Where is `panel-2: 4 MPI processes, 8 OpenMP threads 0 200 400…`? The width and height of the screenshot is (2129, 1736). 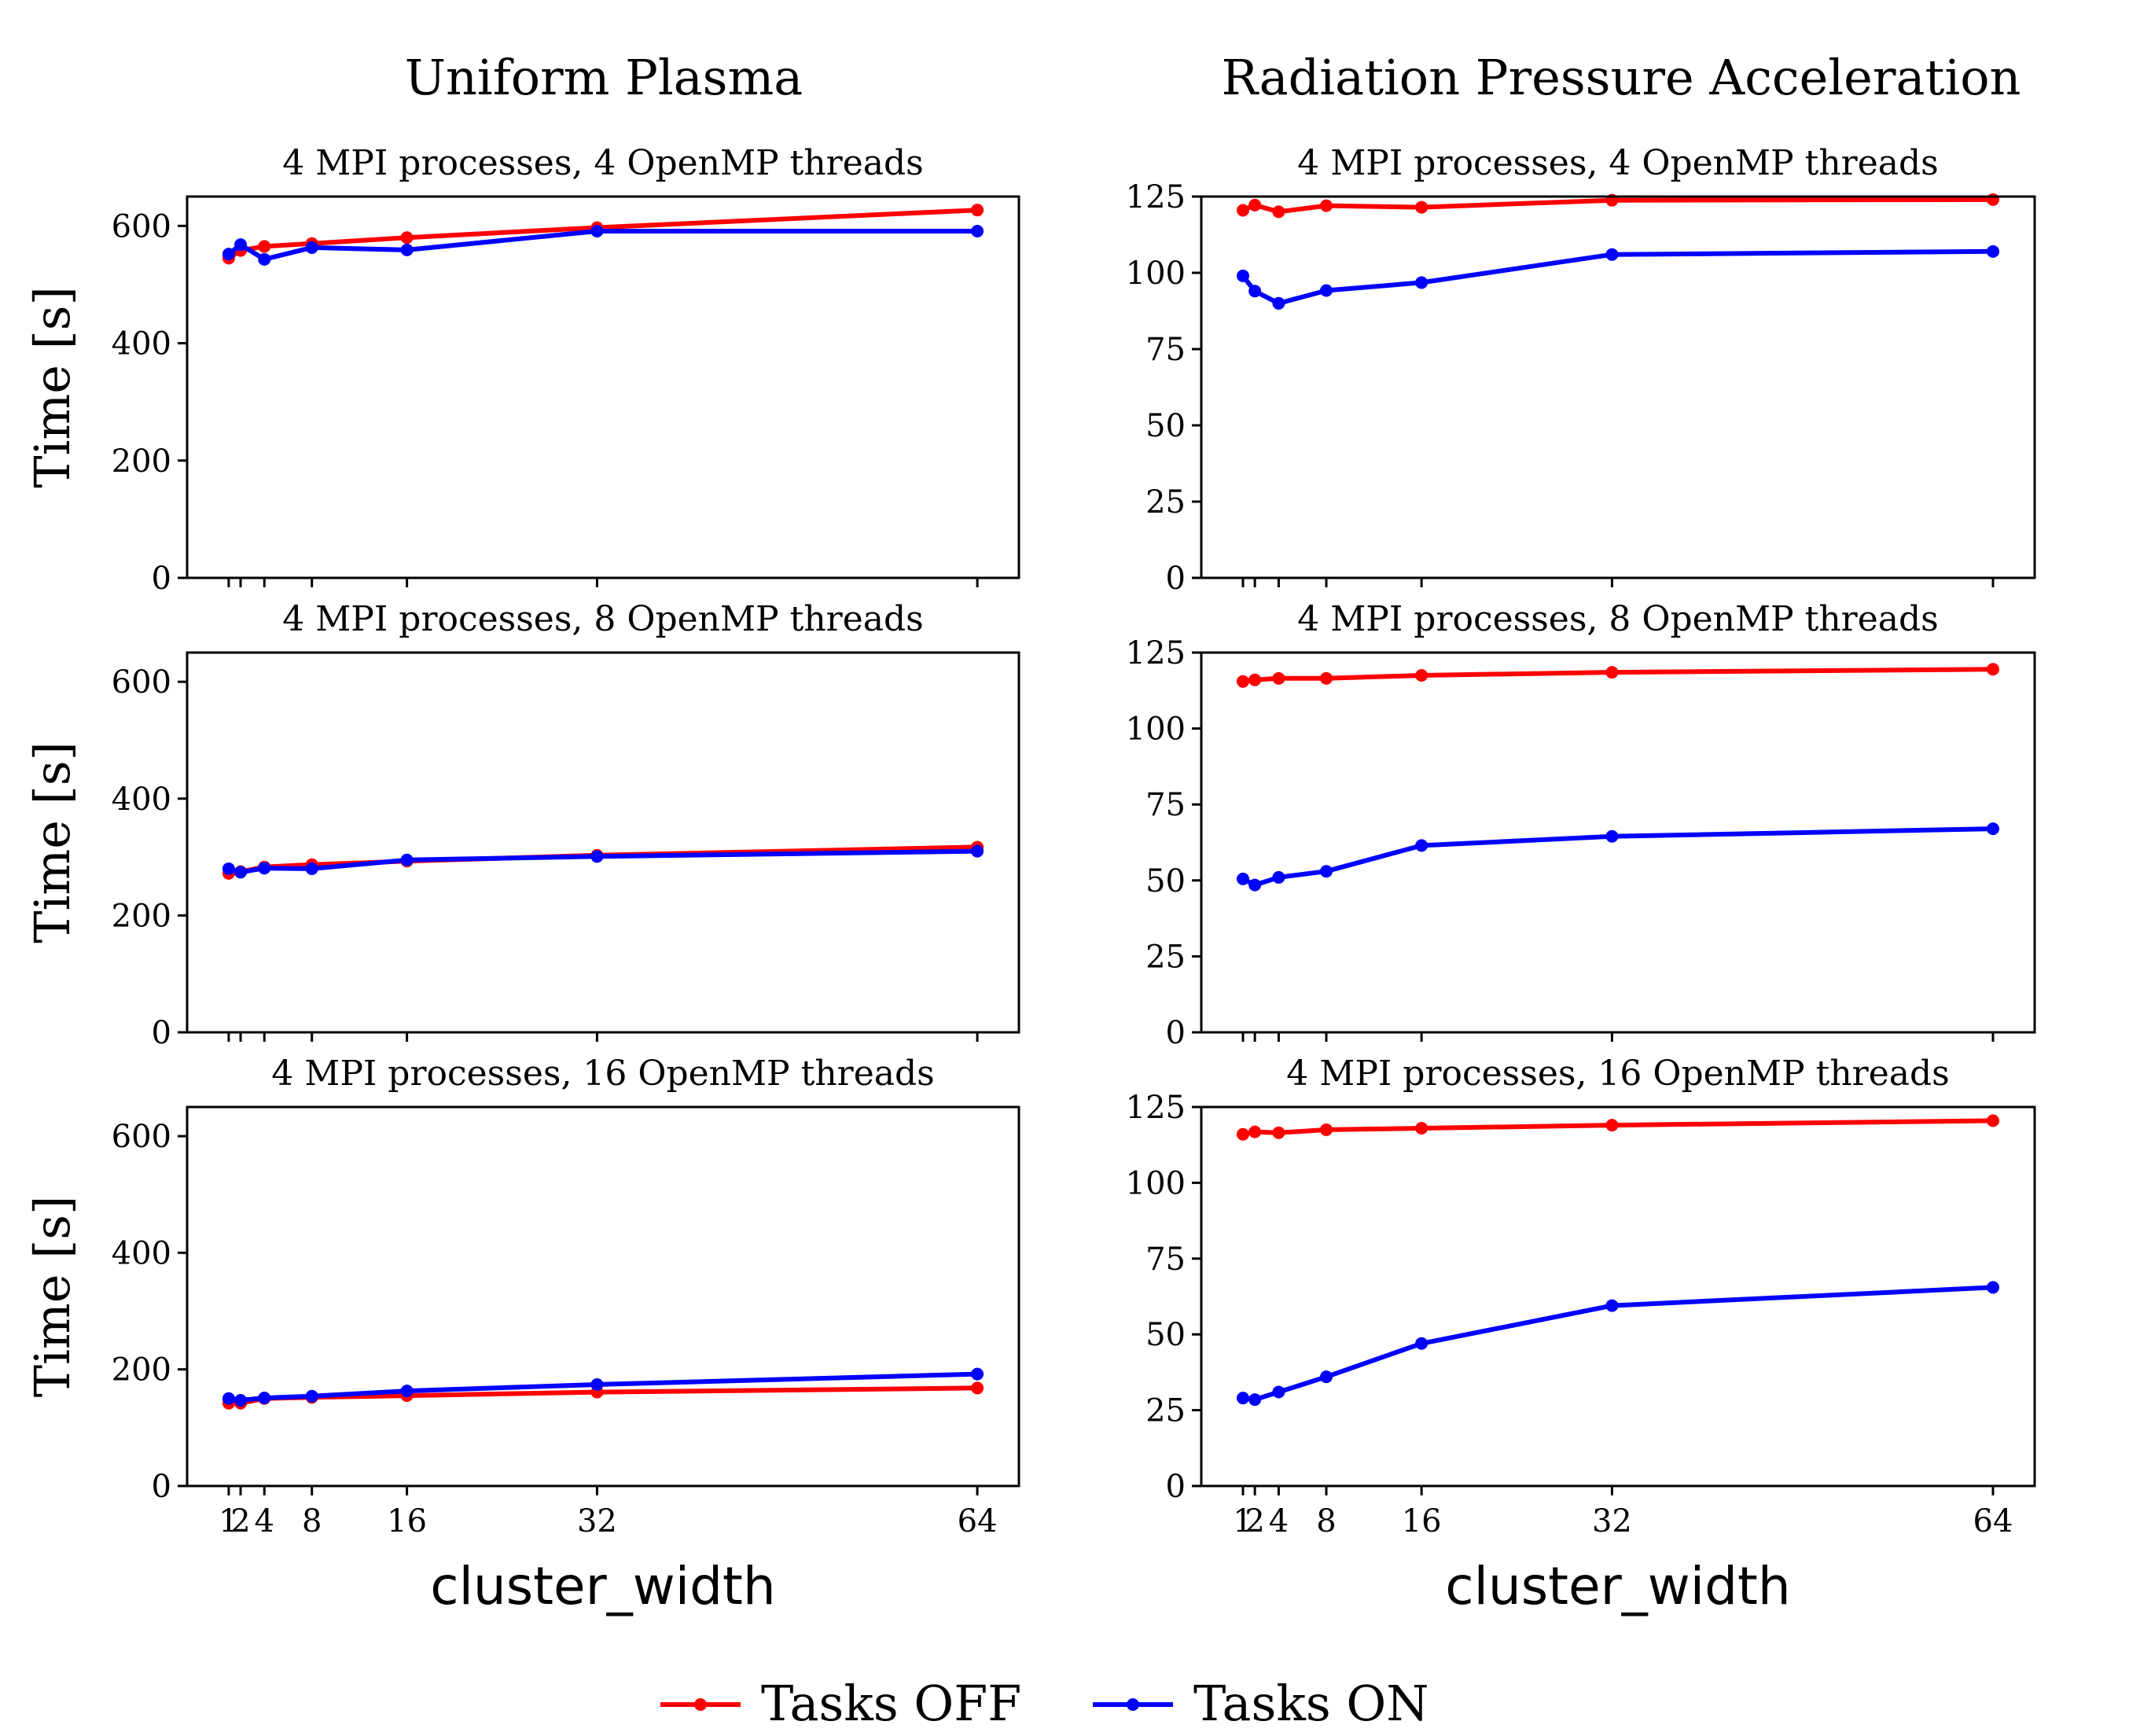 panel-2: 4 MPI processes, 8 OpenMP threads 0 200 400… is located at coordinates (522, 825).